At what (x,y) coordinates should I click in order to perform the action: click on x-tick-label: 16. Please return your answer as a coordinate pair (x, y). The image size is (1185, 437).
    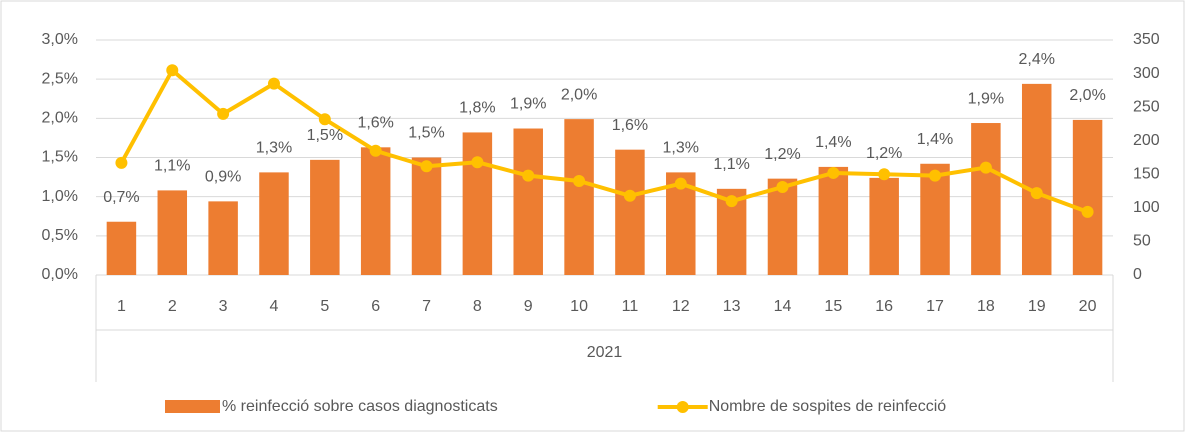
    Looking at the image, I should click on (884, 306).